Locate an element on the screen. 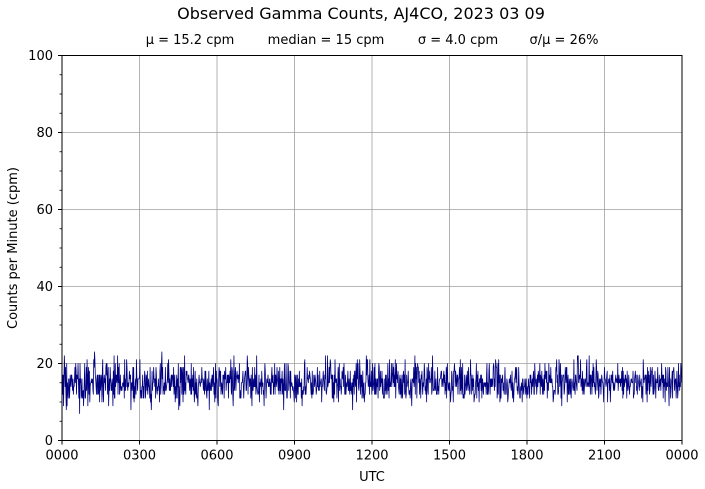 This screenshot has width=705, height=489. chart-title: Observed Gamma Counts, AJ4CO, 2023 03 09 is located at coordinates (361, 13).